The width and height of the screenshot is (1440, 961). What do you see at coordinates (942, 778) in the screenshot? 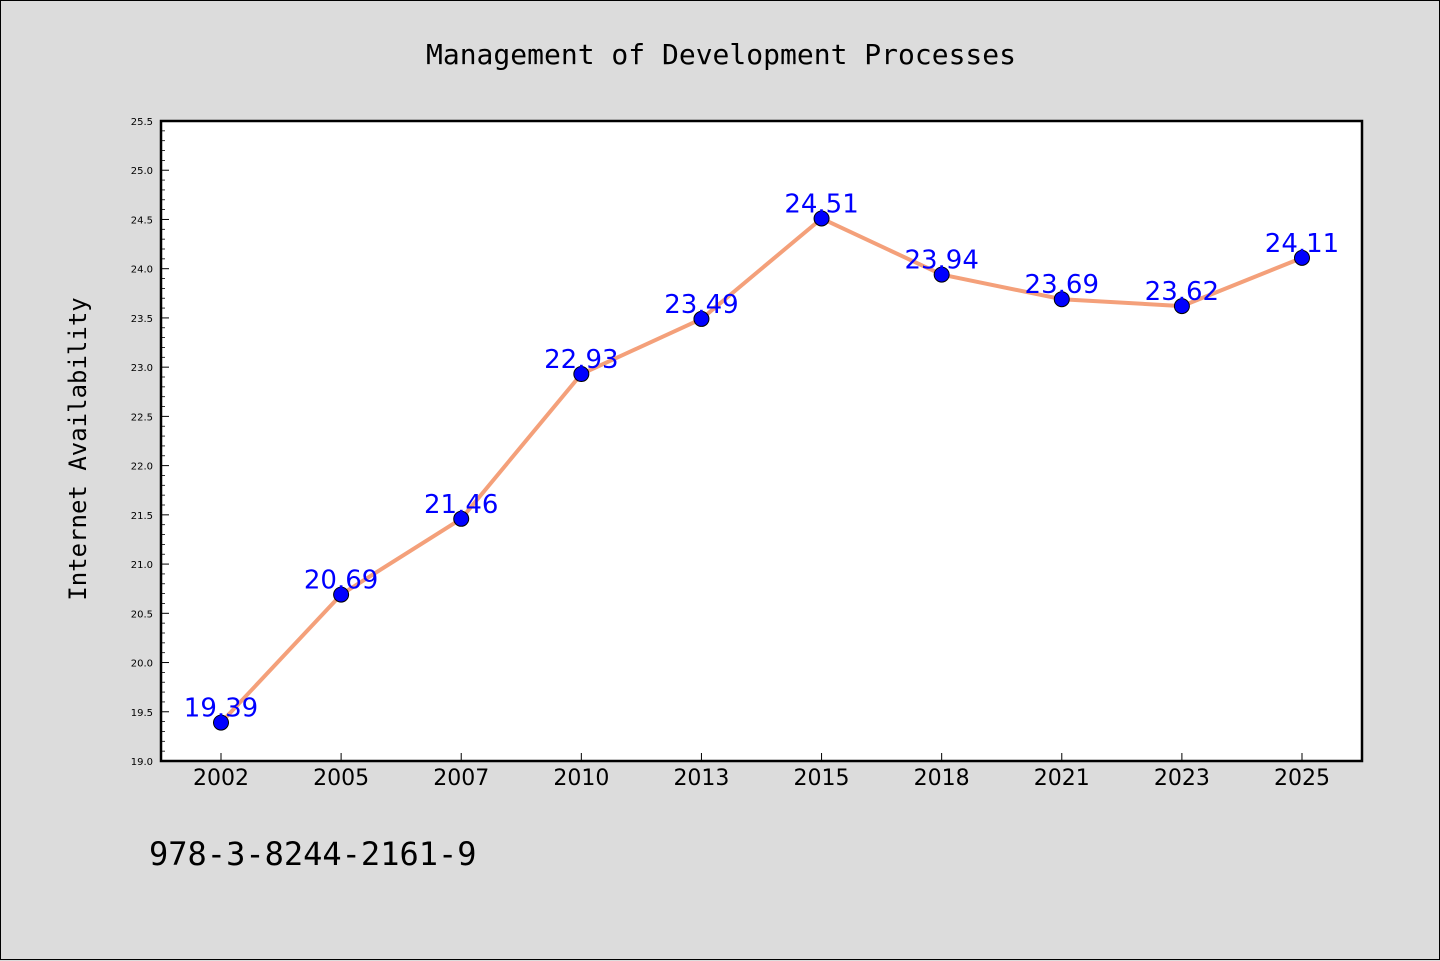
I see `x-tick-label: 2018` at bounding box center [942, 778].